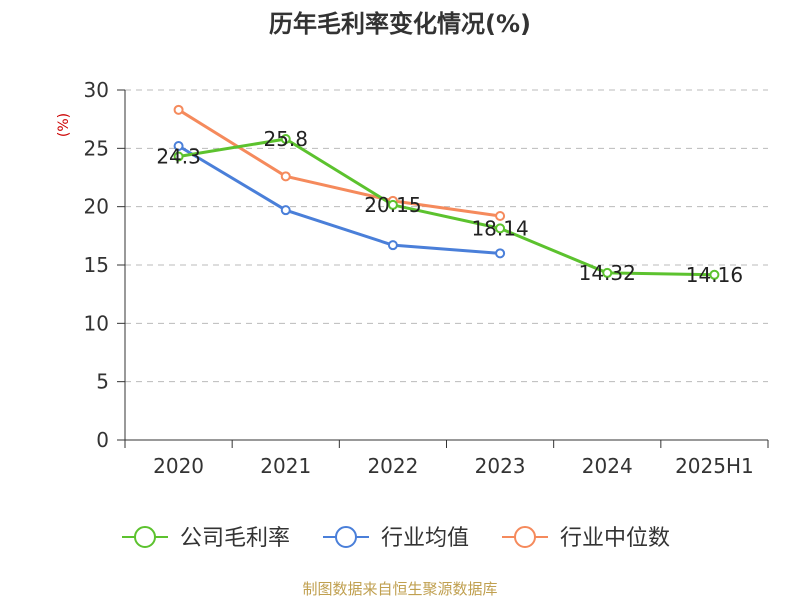  What do you see at coordinates (96, 265) in the screenshot?
I see `y-tick-label: 15` at bounding box center [96, 265].